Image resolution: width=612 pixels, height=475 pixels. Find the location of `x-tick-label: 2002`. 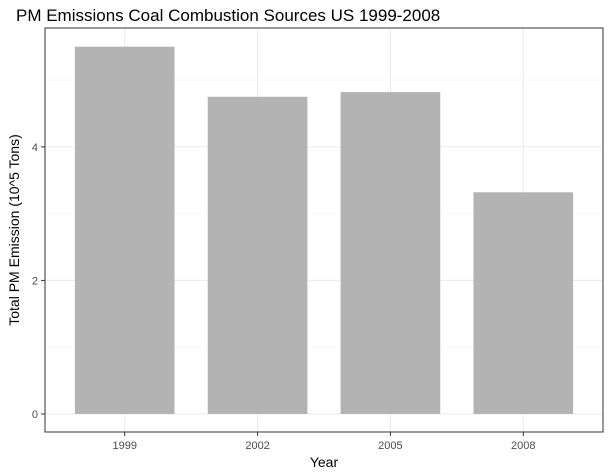

x-tick-label: 2002 is located at coordinates (257, 446).